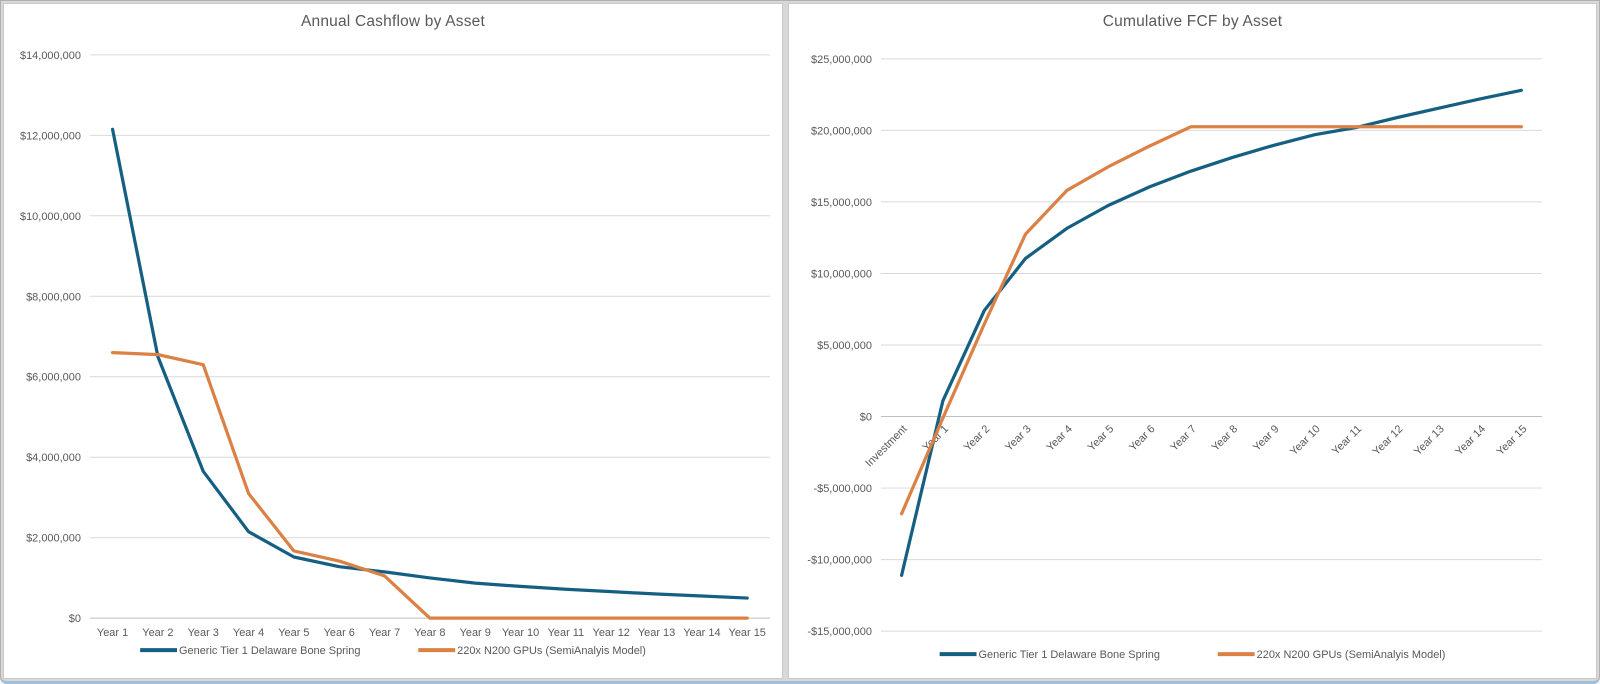 This screenshot has height=684, width=1600. What do you see at coordinates (1192, 21) in the screenshot?
I see `chart-title: Cumulative FCF by Asset` at bounding box center [1192, 21].